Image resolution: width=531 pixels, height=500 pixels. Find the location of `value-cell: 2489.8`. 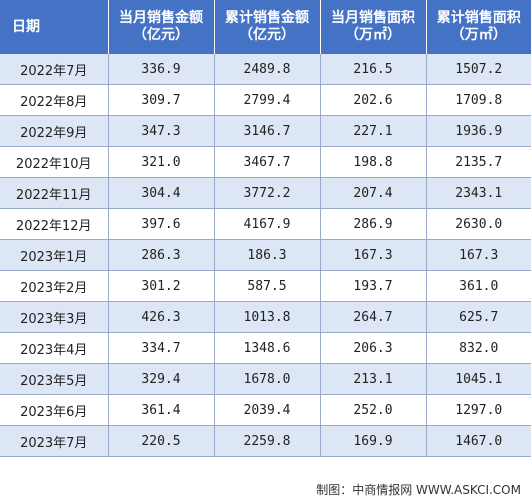

value-cell: 2489.8 is located at coordinates (267, 69).